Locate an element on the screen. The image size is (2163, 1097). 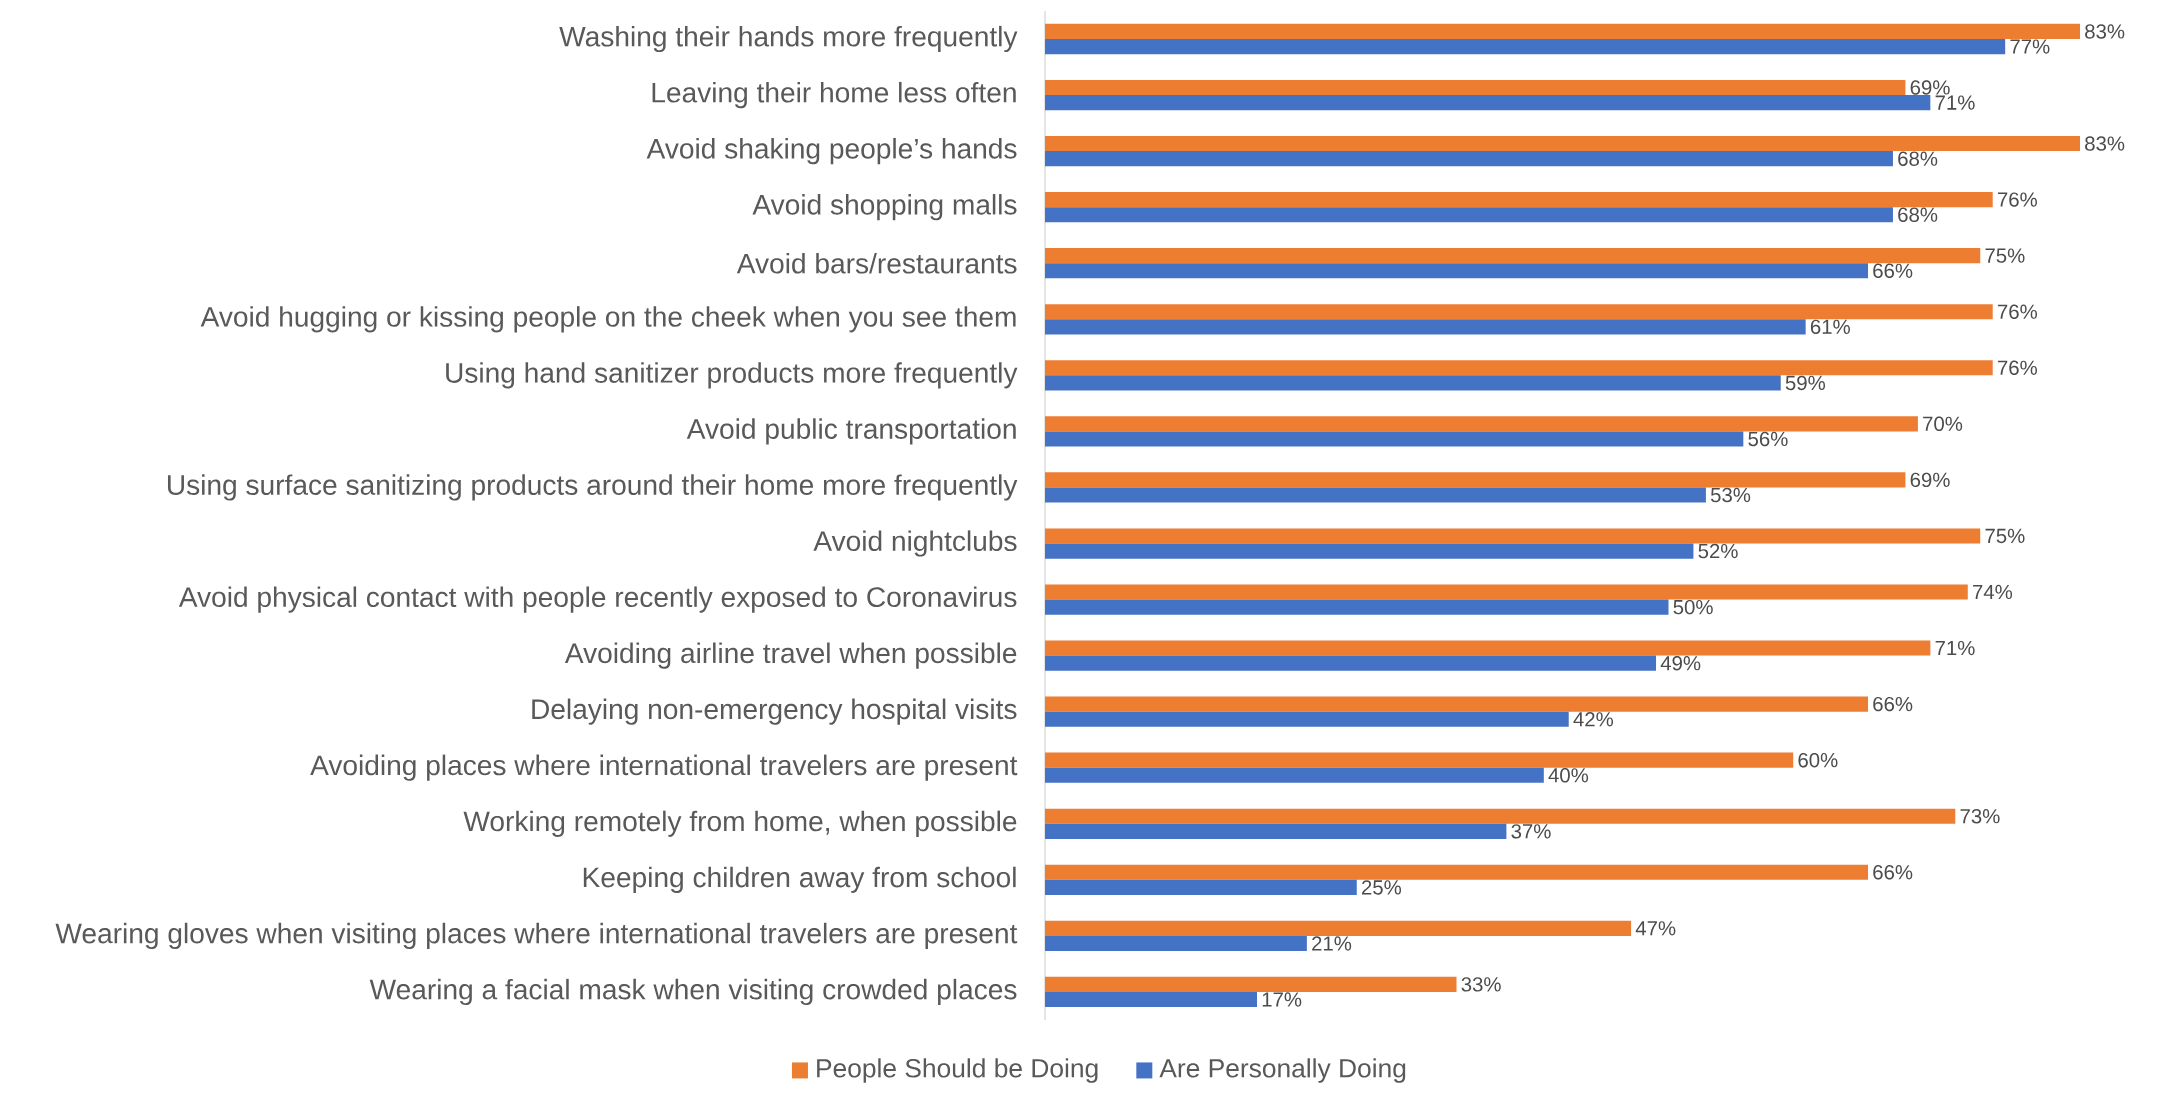
data-label: 21% is located at coordinates (1332, 943).